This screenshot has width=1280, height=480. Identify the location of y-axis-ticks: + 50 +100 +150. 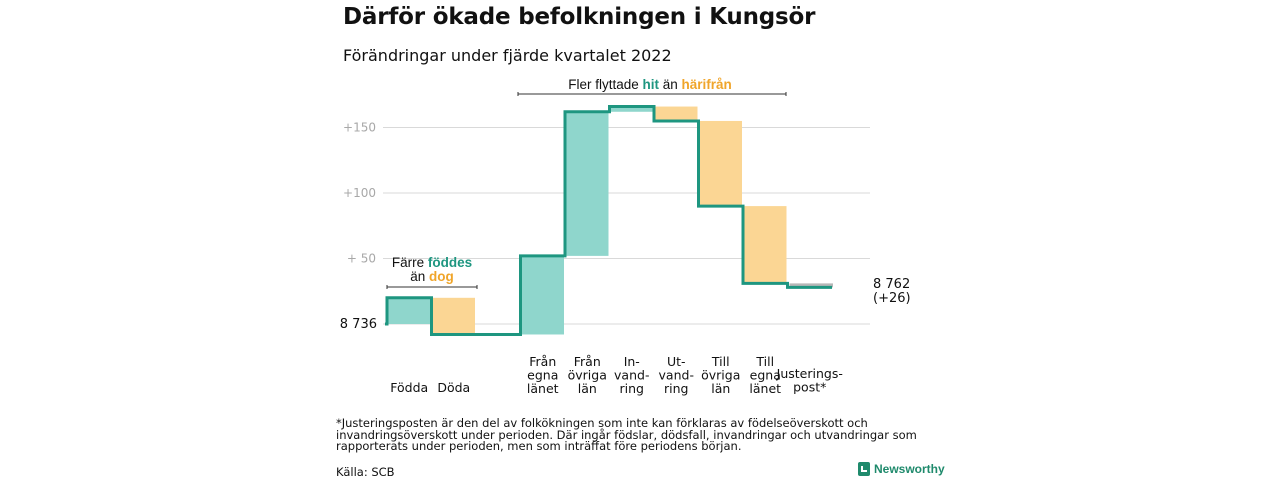
(359, 193).